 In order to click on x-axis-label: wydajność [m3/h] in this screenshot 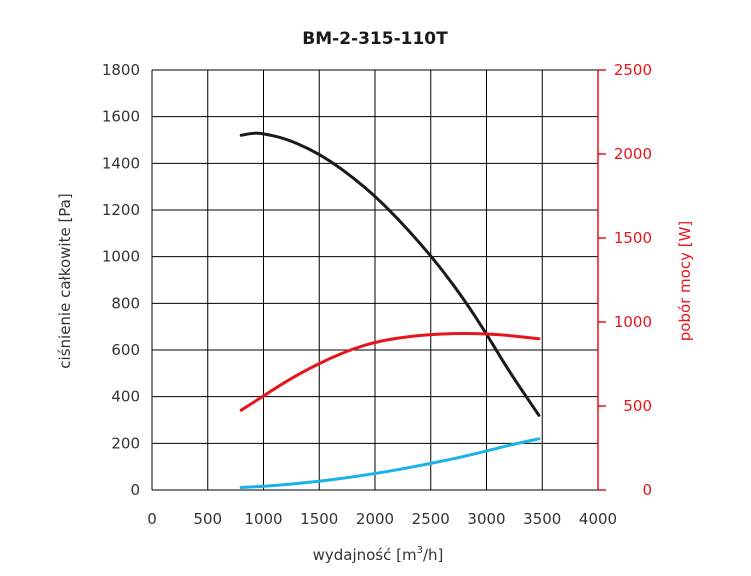, I will do `click(378, 554)`.